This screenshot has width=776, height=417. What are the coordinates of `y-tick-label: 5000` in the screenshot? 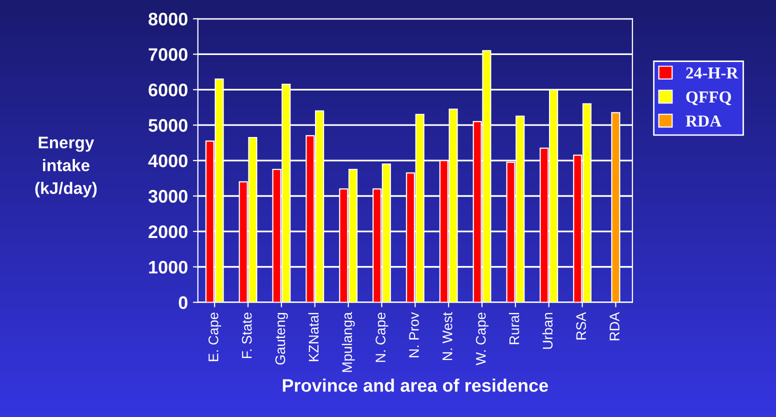 It's located at (168, 125).